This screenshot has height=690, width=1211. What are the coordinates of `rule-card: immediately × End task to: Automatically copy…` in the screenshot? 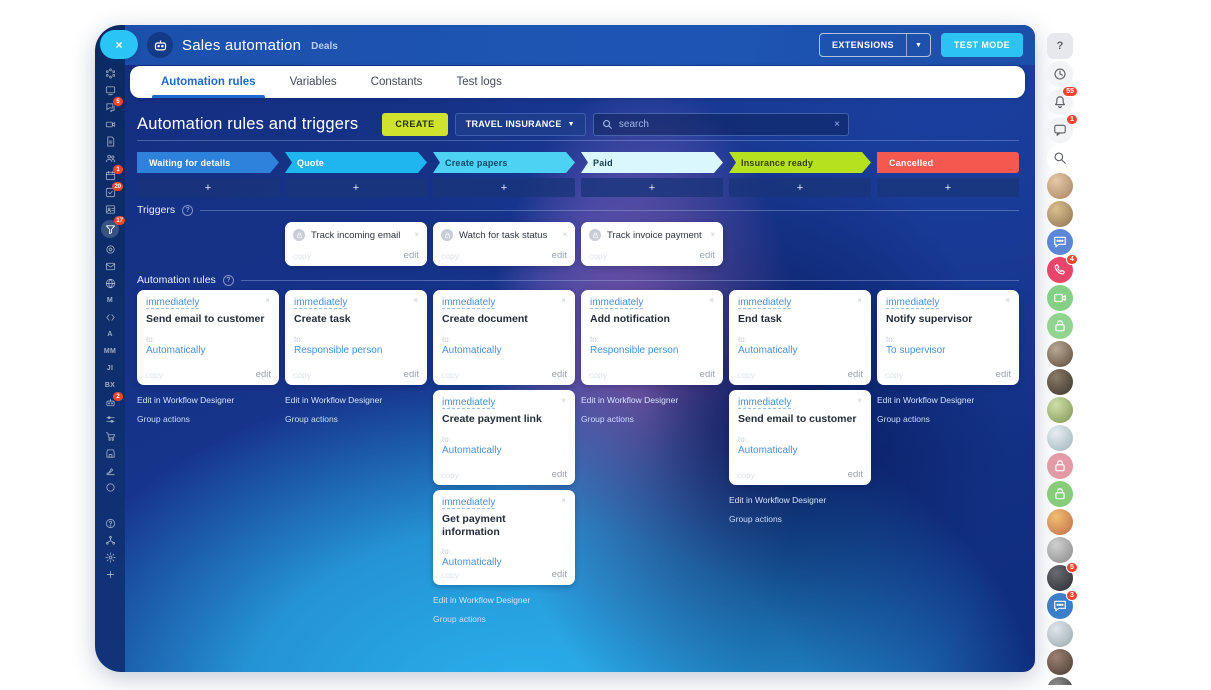 It's located at (800, 337).